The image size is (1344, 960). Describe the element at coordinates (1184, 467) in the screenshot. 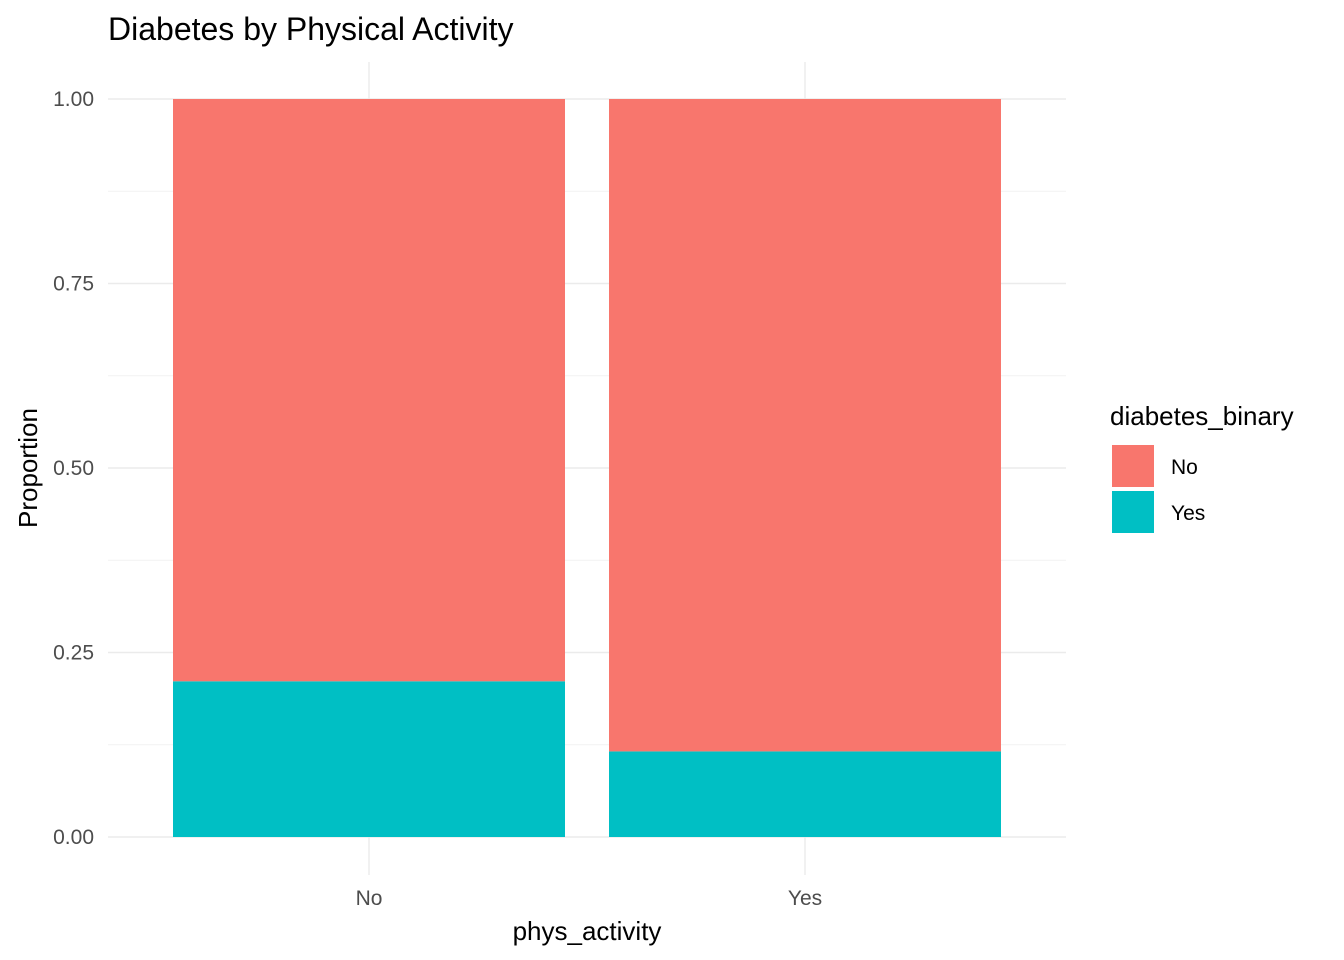

I see `legend-label-no: No` at that location.